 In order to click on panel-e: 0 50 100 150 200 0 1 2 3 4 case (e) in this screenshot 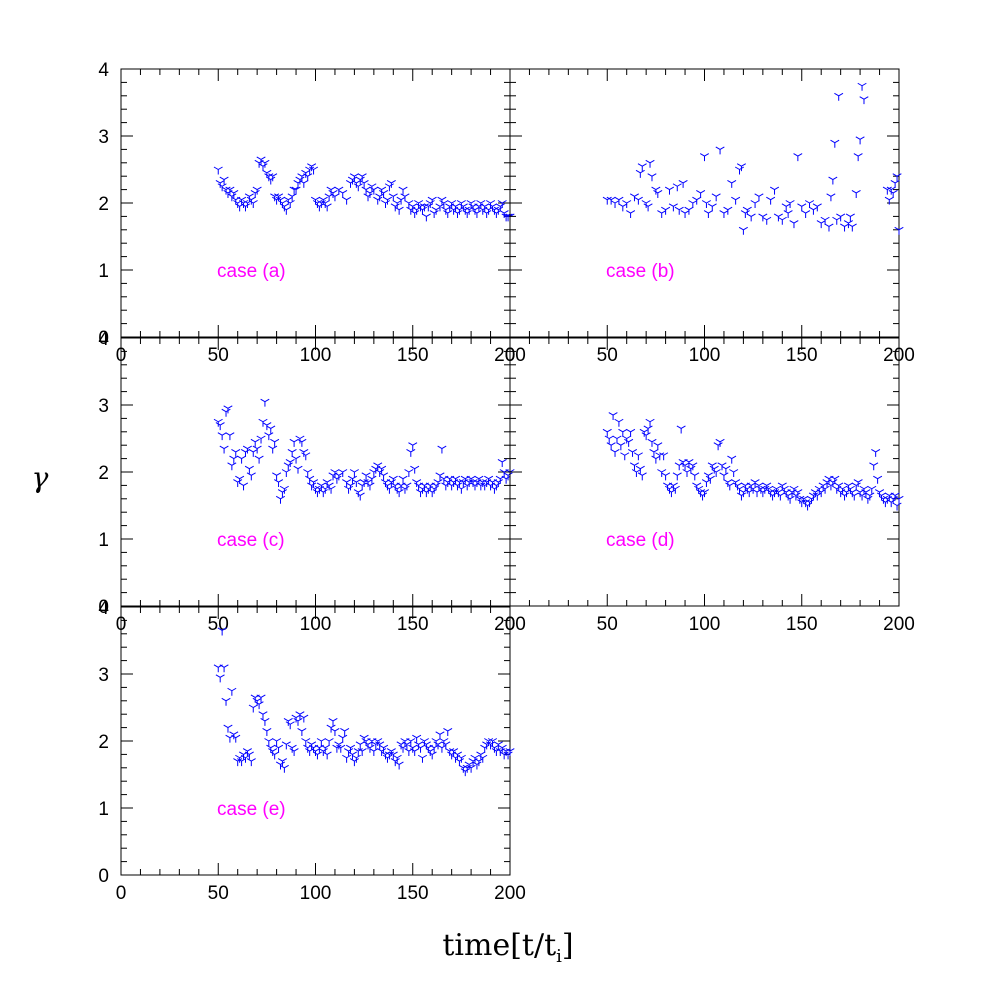, I will do `click(311, 751)`.